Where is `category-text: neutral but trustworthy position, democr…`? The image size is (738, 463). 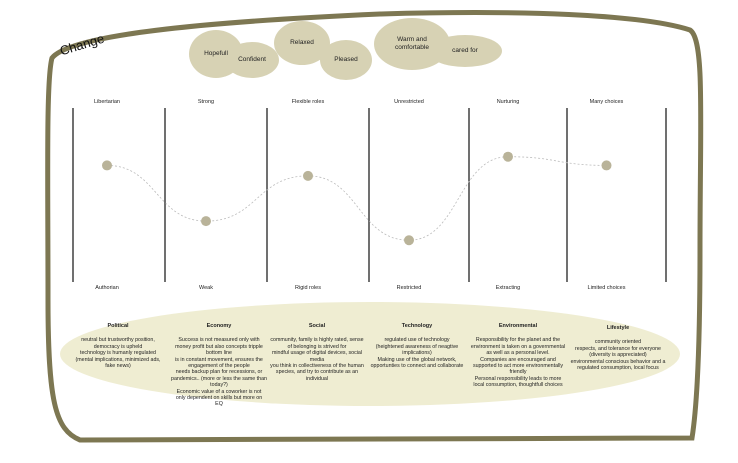 category-text: neutral but trustworthy position, democr… is located at coordinates (118, 353).